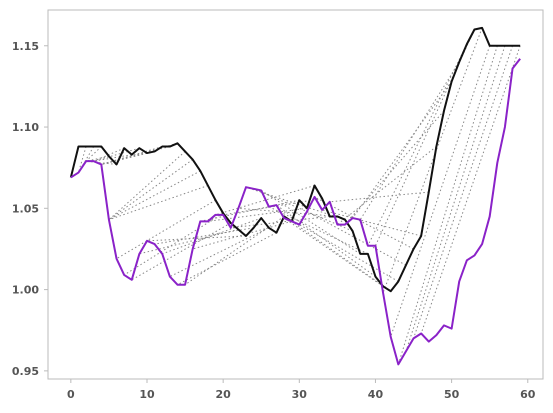 Image resolution: width=553 pixels, height=413 pixels. Describe the element at coordinates (25, 46) in the screenshot. I see `y-tick-label: 1.15` at that location.